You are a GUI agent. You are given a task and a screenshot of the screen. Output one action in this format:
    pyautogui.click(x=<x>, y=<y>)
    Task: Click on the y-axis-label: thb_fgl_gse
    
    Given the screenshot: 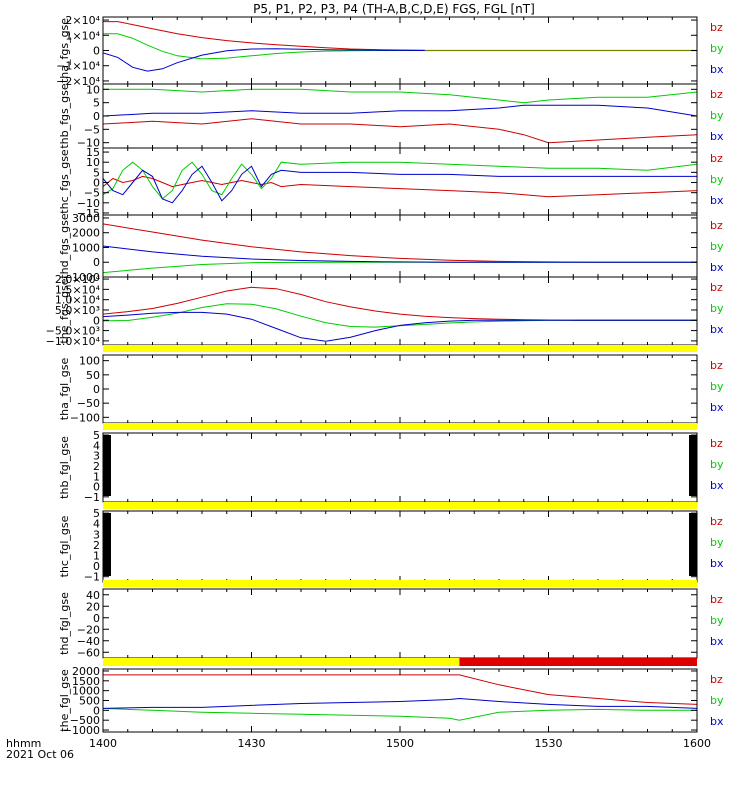 What is the action you would take?
    pyautogui.click(x=64, y=467)
    